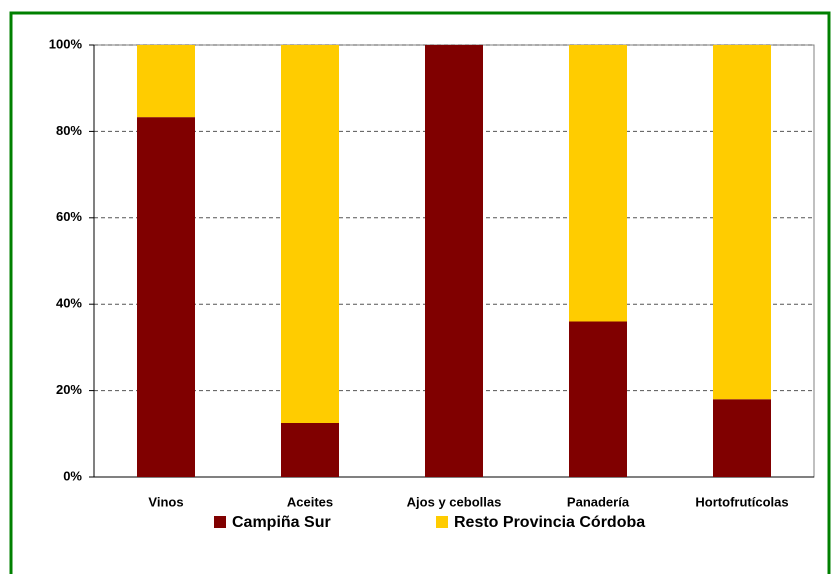 The width and height of the screenshot is (835, 574). I want to click on legend-label: Resto Provincia Córdoba, so click(549, 522).